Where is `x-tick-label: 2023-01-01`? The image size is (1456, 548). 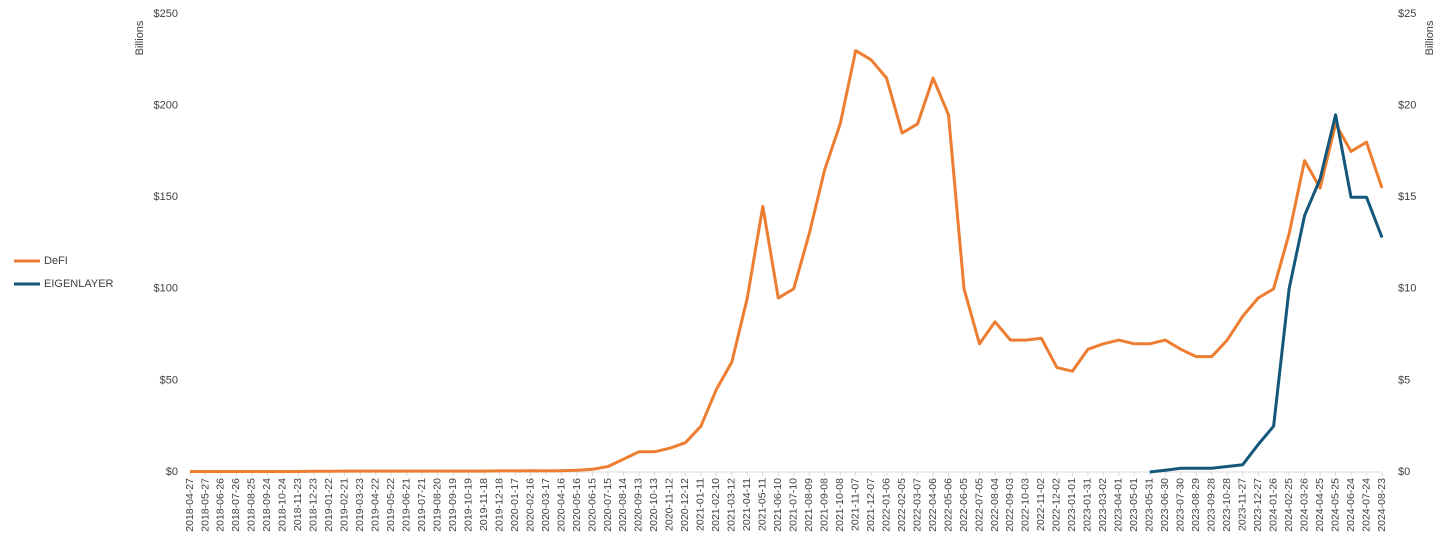
x-tick-label: 2023-01-01 is located at coordinates (1072, 505).